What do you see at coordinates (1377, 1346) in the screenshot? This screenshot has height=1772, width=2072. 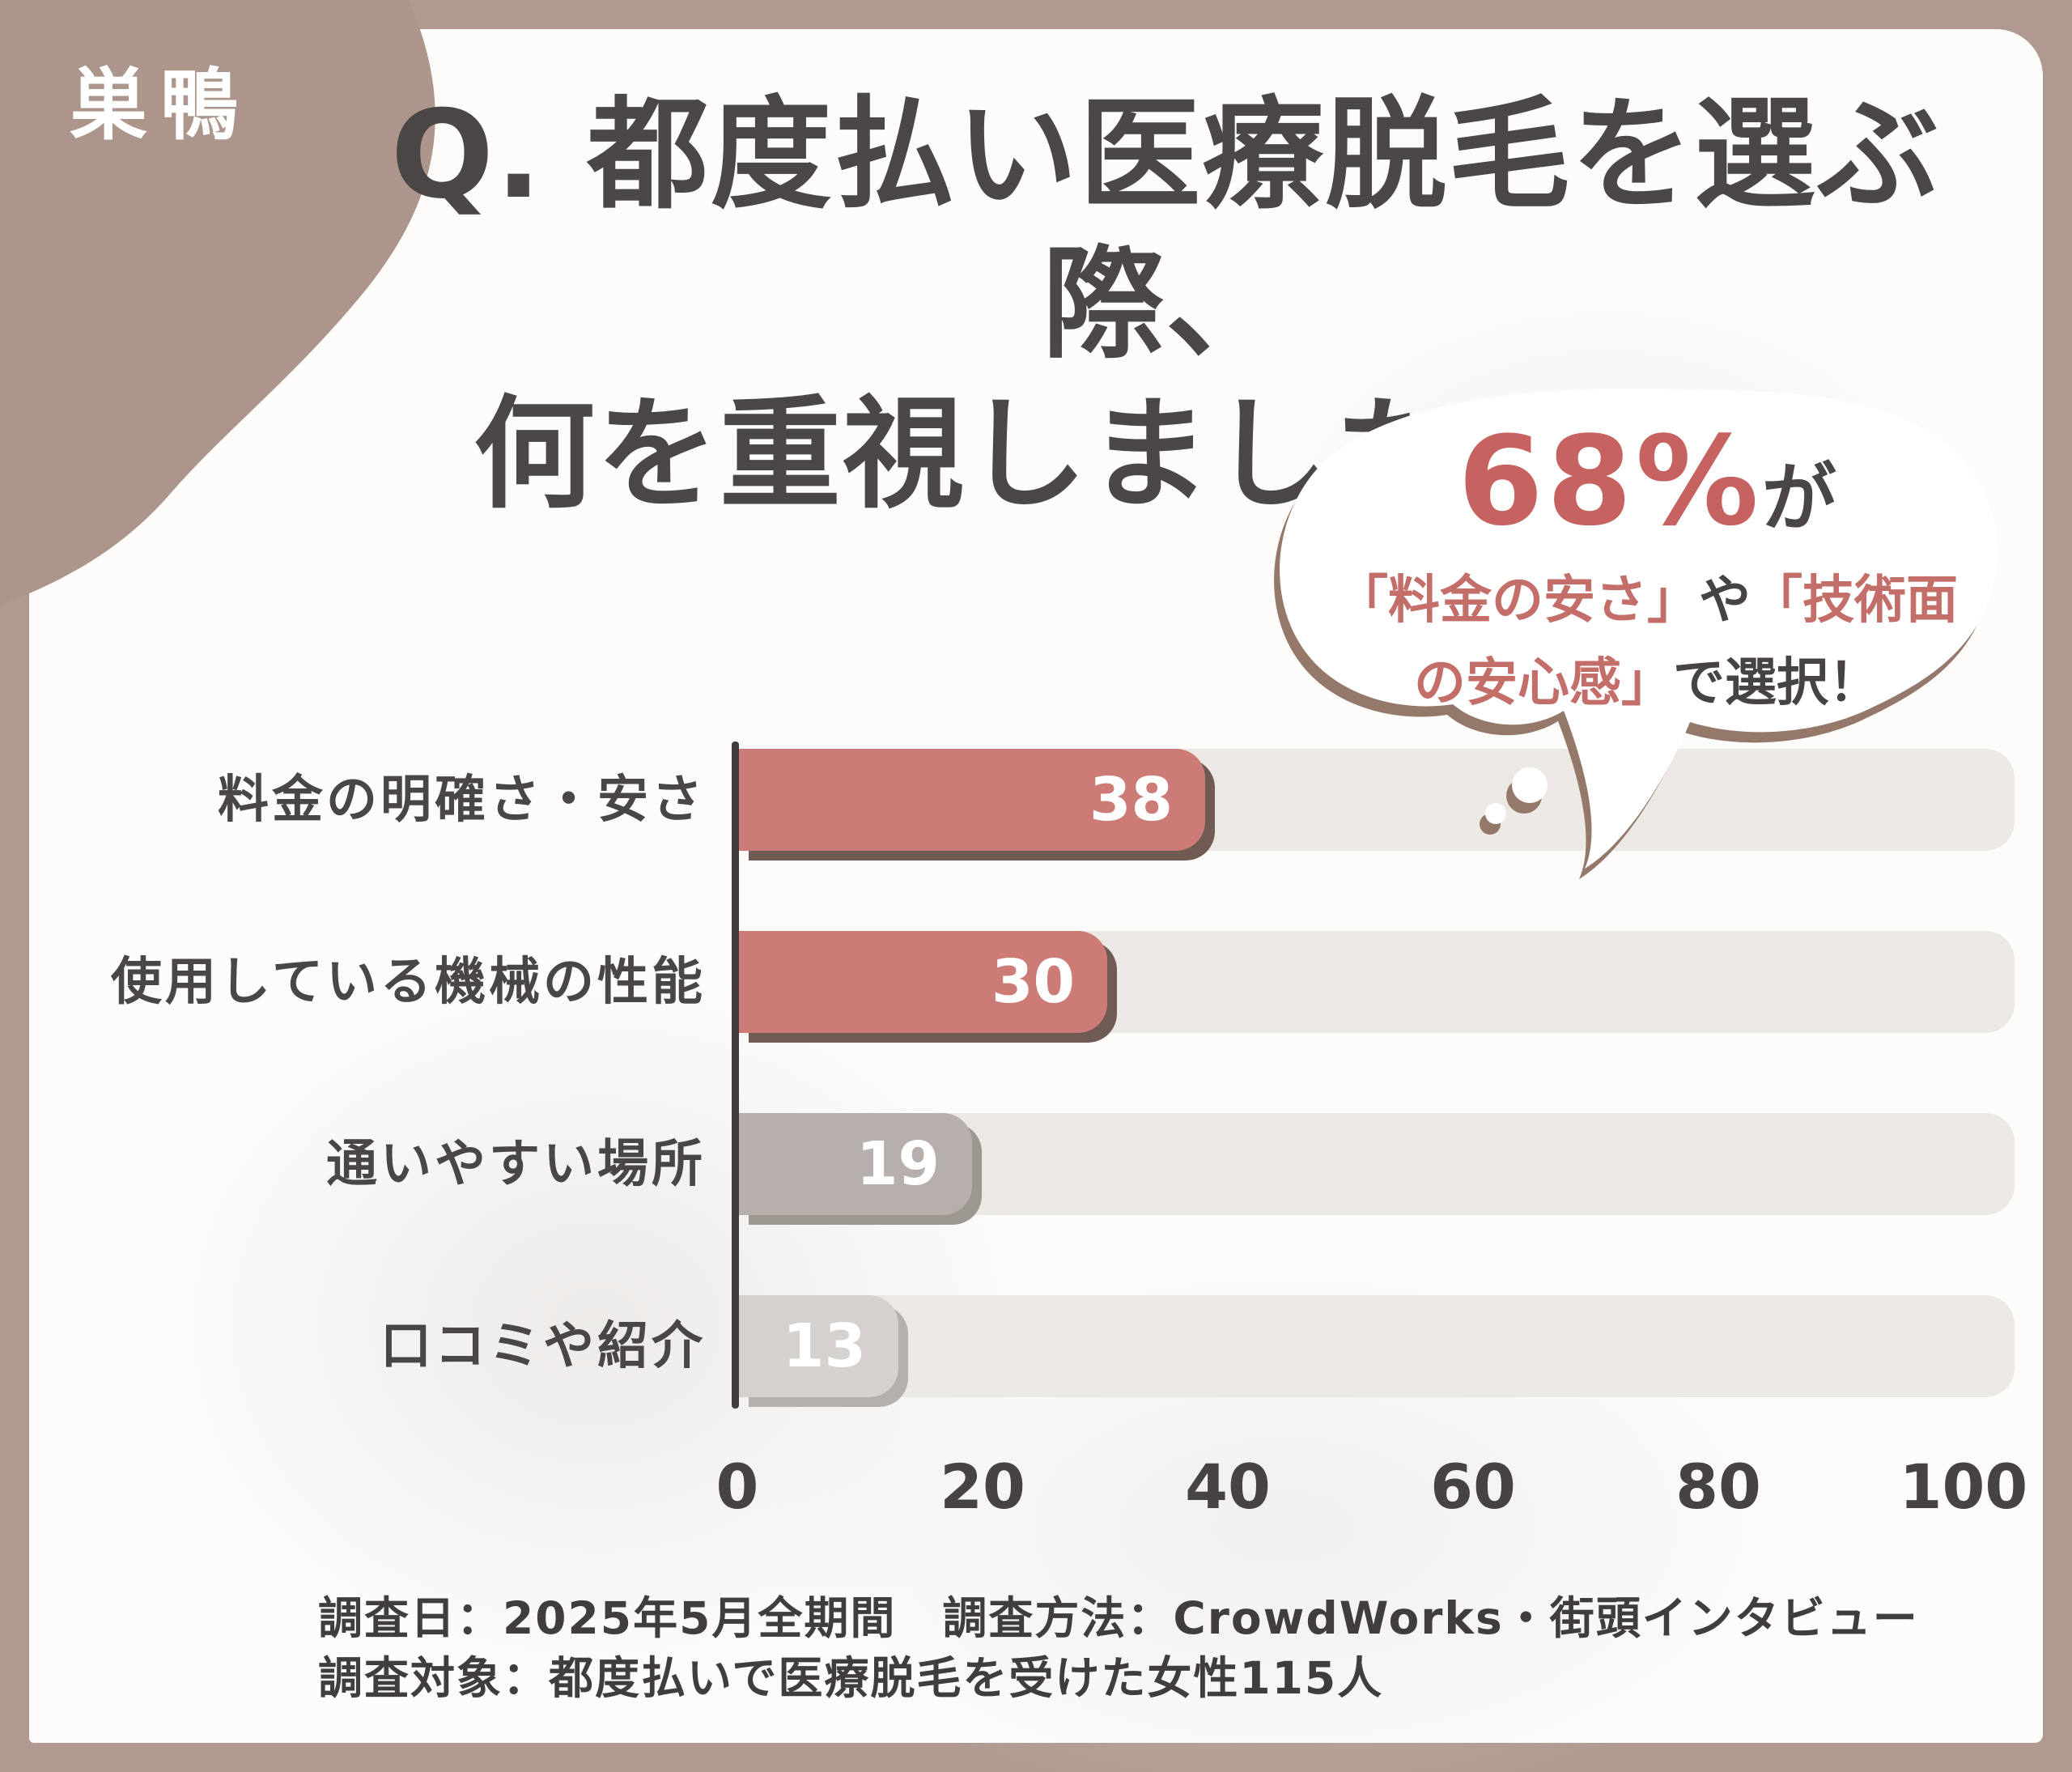 I see `bar-track` at bounding box center [1377, 1346].